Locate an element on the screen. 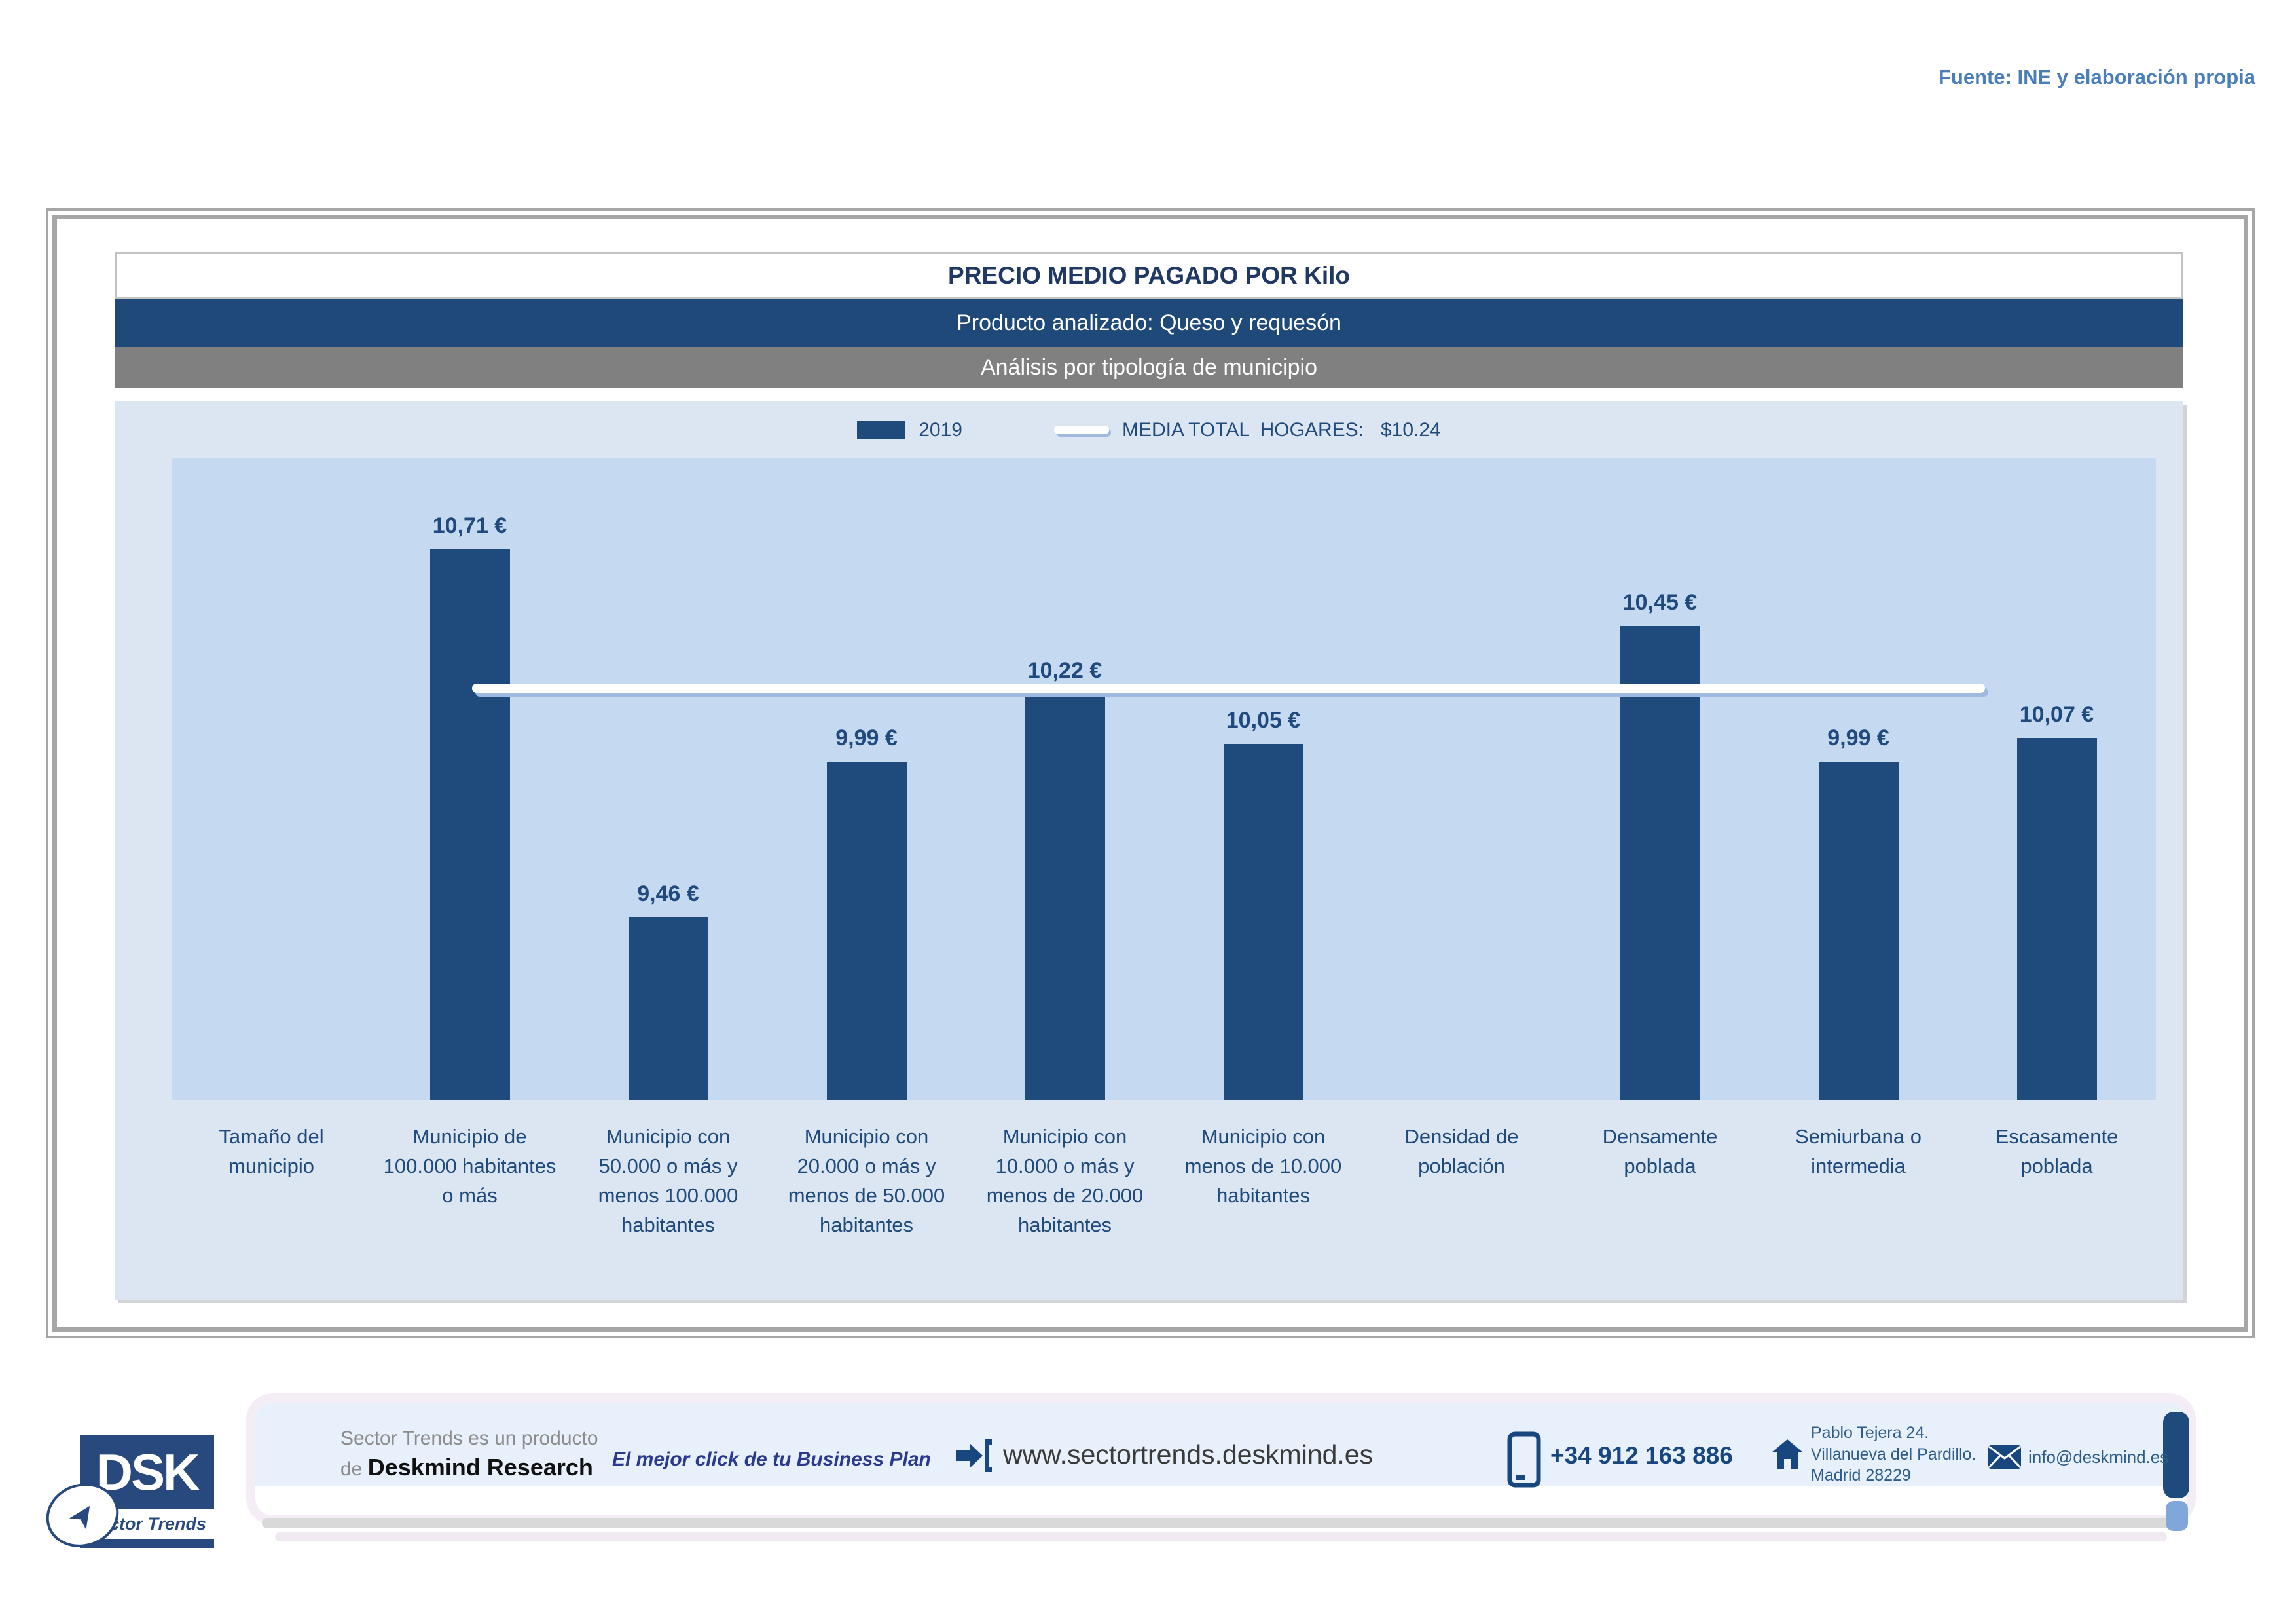 The image size is (2296, 1624). plot-column: 10,07 € is located at coordinates (2057, 779).